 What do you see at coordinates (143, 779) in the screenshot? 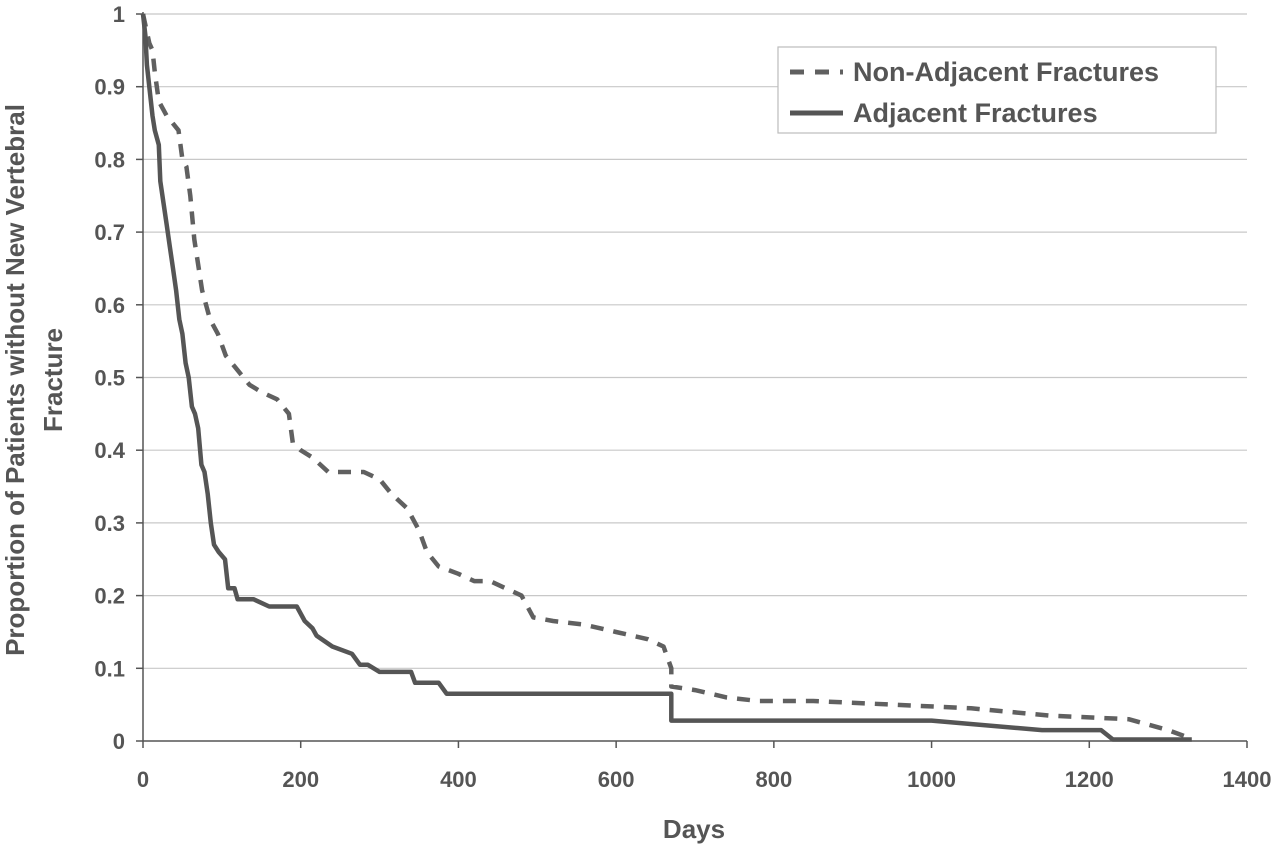
I see `x-tick-label: 0` at bounding box center [143, 779].